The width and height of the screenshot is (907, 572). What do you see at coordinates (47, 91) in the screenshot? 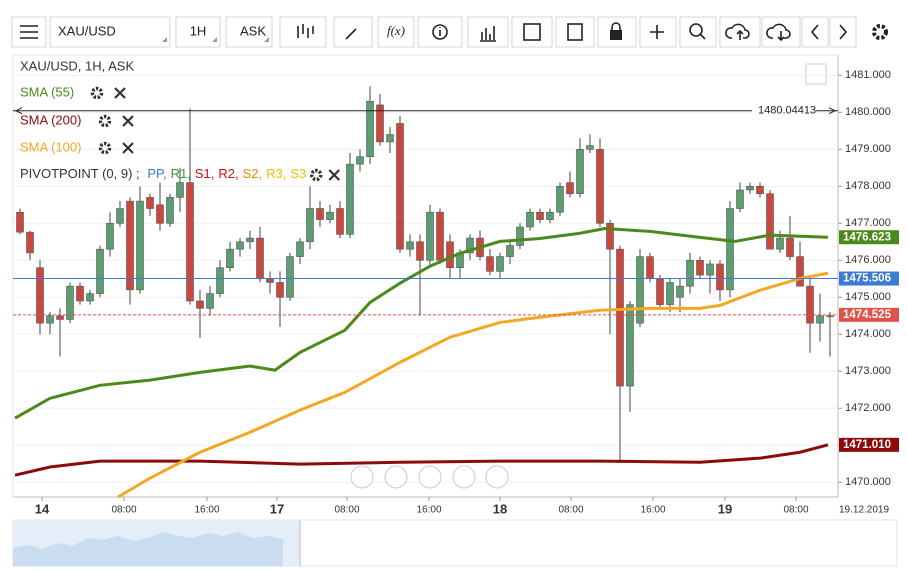
I see `legend-entry: SMA (55)` at bounding box center [47, 91].